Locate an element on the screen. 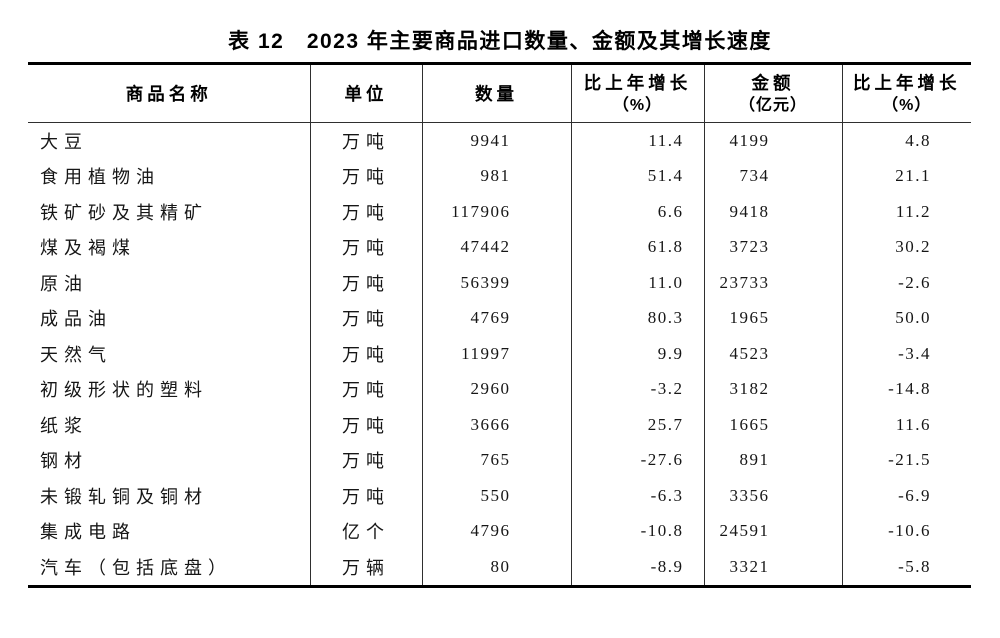 This screenshot has width=1000, height=638. column-header-quantity-growth: 比上年增长 （%） is located at coordinates (637, 93).